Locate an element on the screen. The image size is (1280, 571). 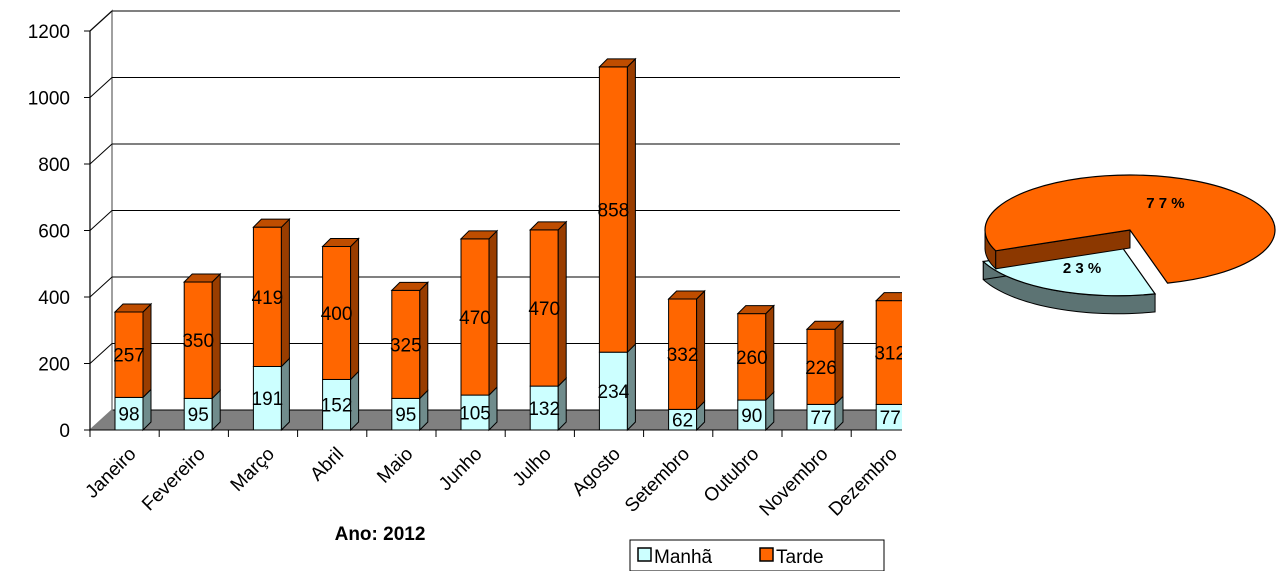
data-label: 858 is located at coordinates (614, 211).